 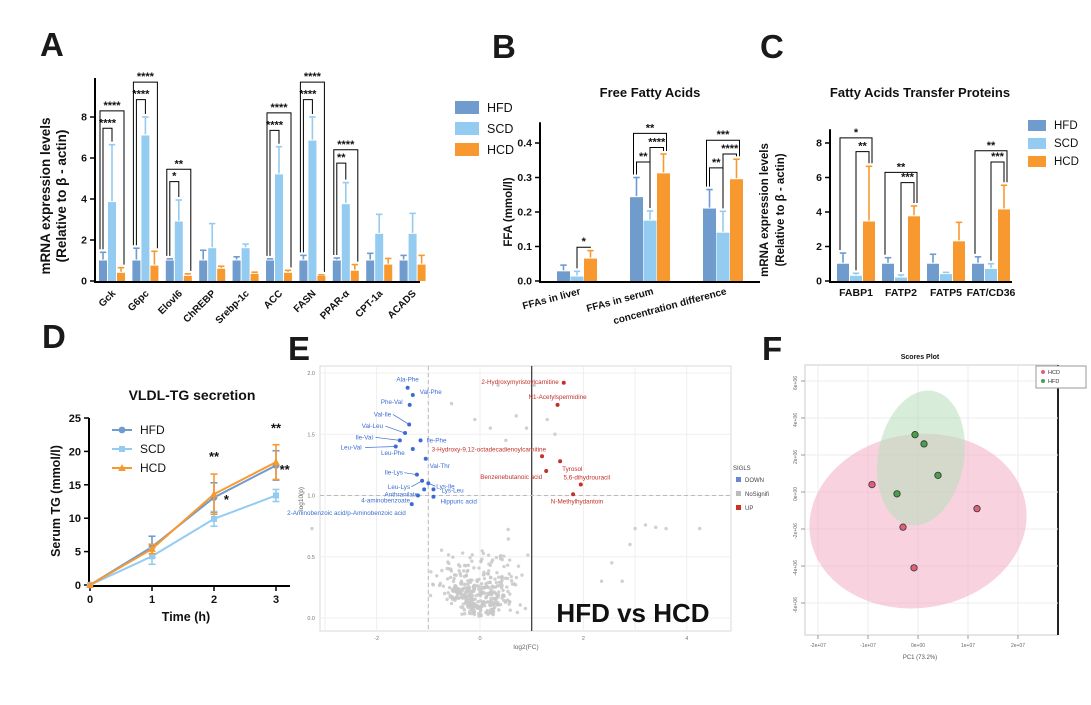 What do you see at coordinates (108, 123) in the screenshot?
I see `sig-stars: ****` at bounding box center [108, 123].